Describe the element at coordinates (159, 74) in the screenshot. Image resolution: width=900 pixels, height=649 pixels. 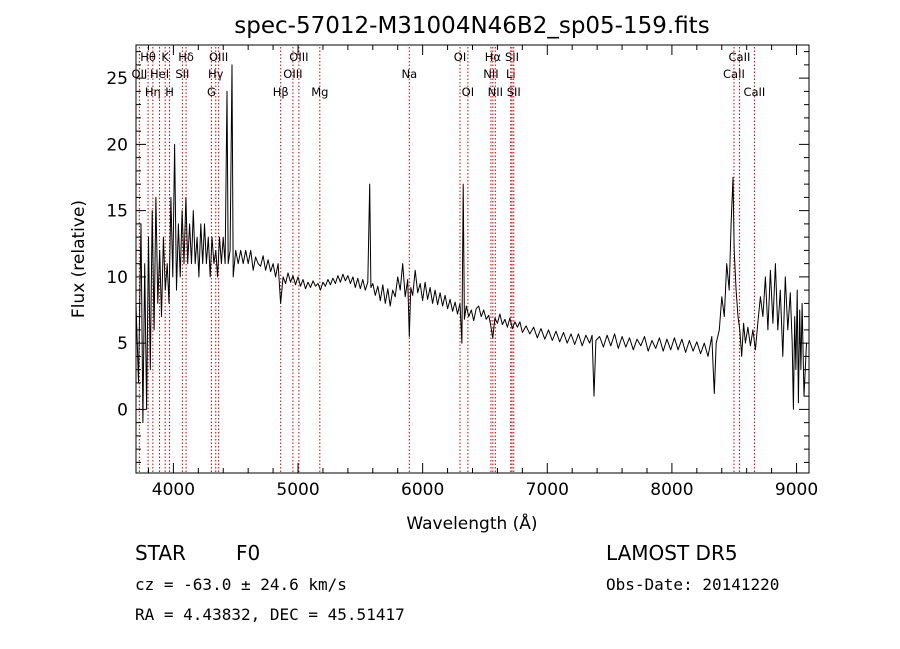
I see `spectral-line-label: HeI` at that location.